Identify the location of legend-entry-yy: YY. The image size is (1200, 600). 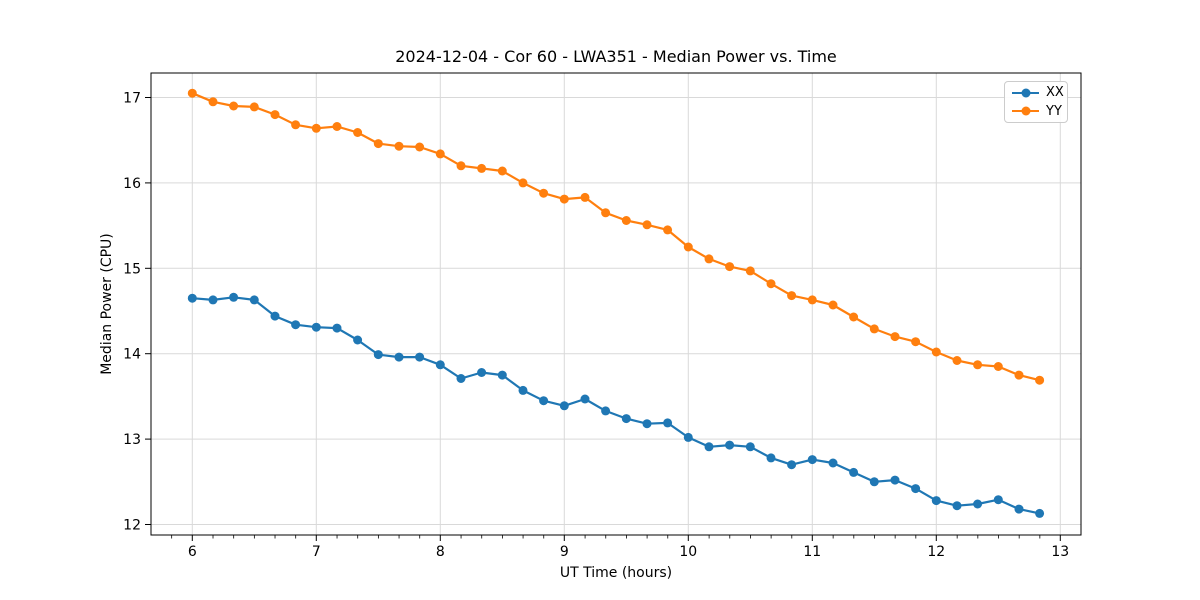
(1037, 111).